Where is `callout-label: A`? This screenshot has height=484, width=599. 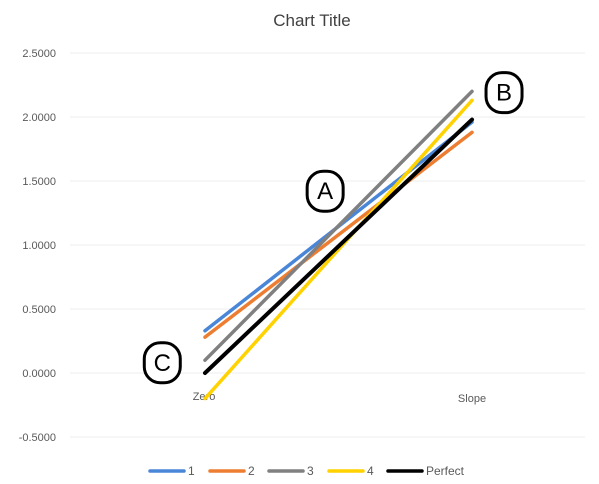
callout-label: A is located at coordinates (325, 191).